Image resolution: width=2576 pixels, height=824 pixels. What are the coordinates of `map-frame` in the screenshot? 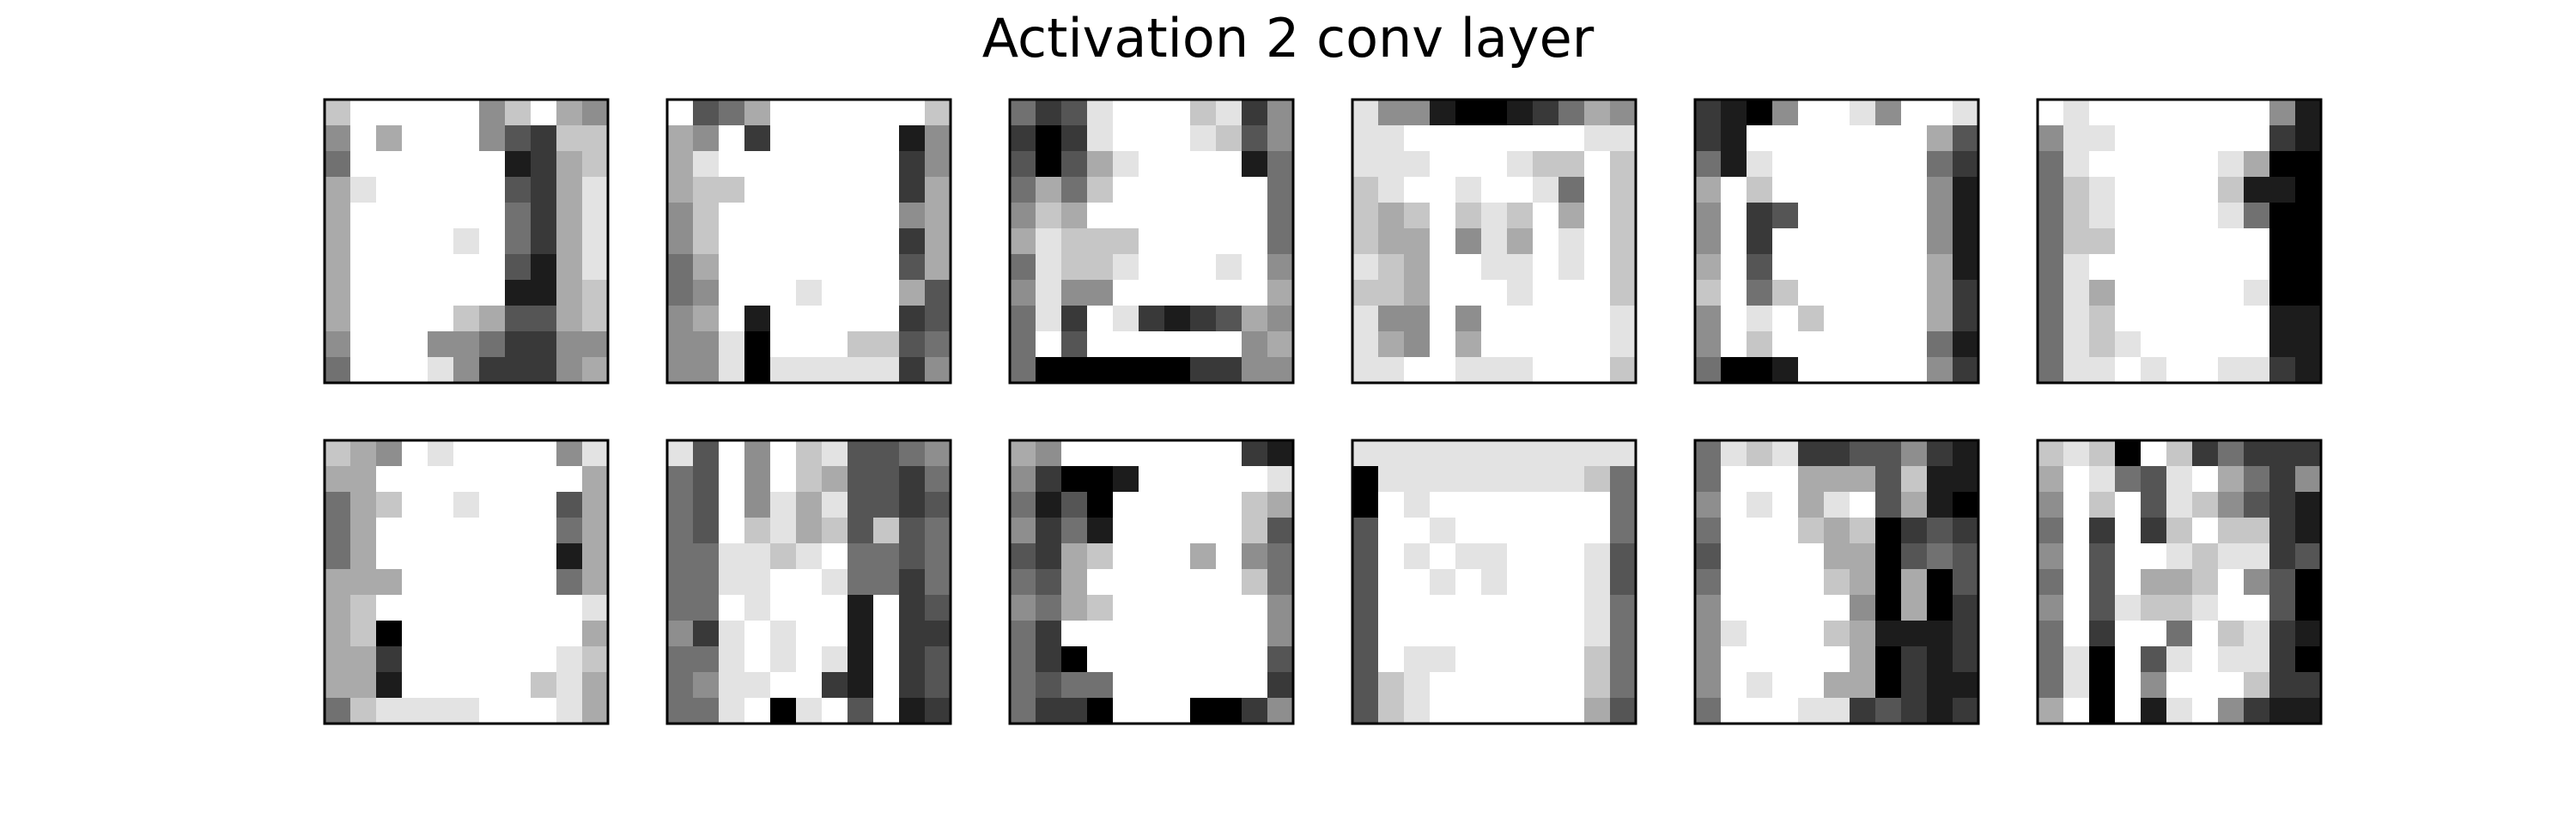 It's located at (466, 582).